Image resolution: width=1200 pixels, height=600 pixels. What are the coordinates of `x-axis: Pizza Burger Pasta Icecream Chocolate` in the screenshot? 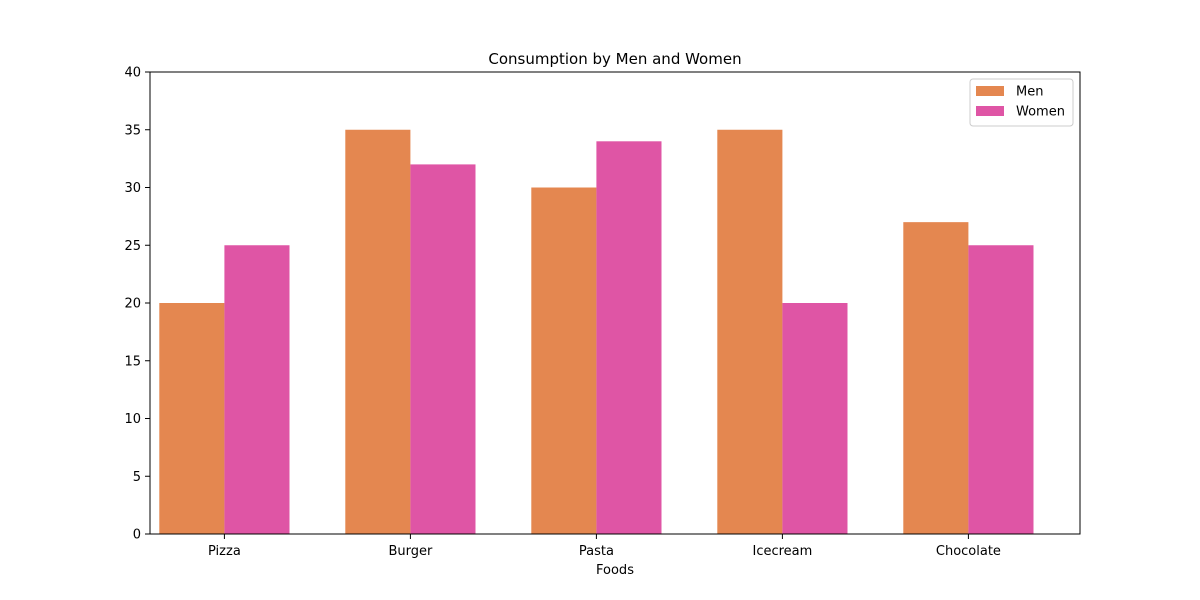 It's located at (604, 546).